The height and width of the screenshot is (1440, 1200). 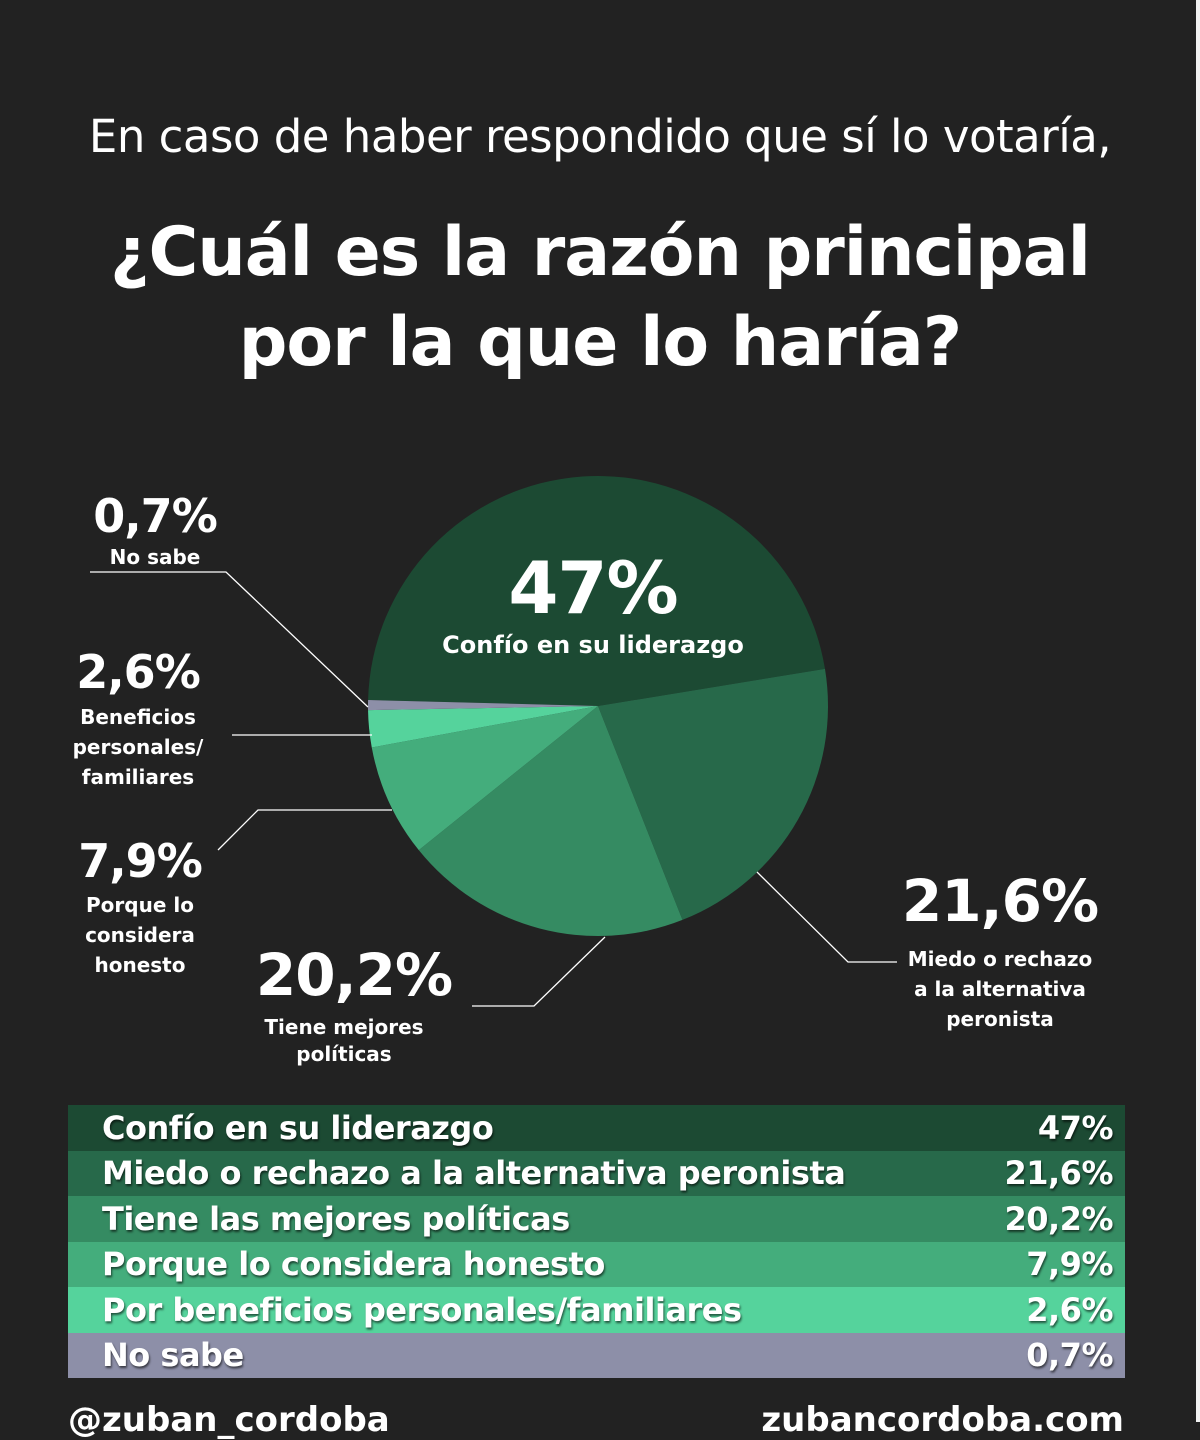 What do you see at coordinates (826, 917) in the screenshot?
I see `leader-line-rechazo` at bounding box center [826, 917].